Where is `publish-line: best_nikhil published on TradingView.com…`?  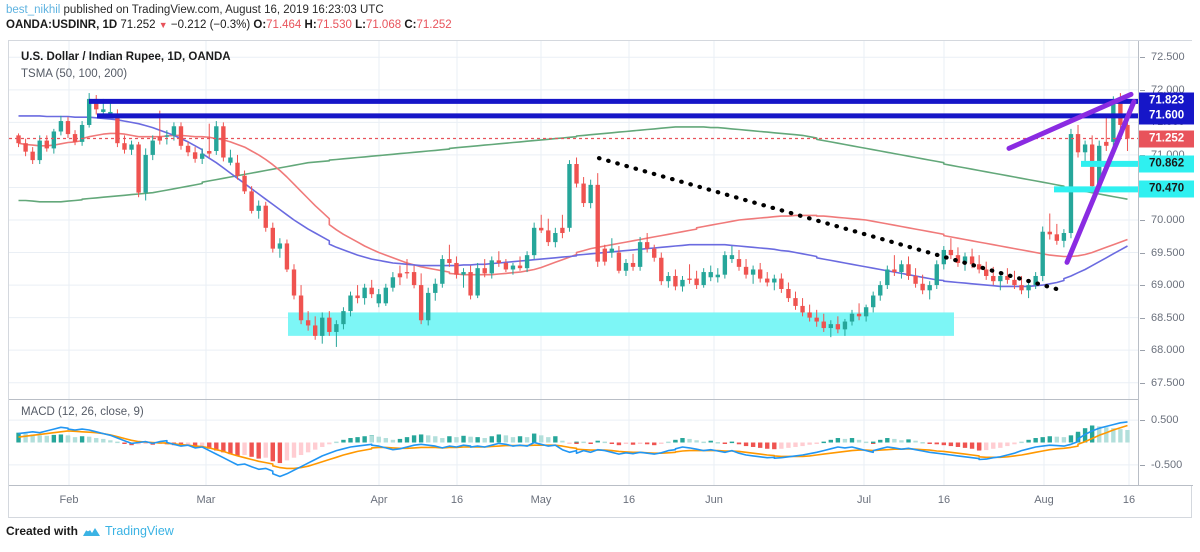
publish-line: best_nikhil published on TradingView.com… is located at coordinates (456, 10).